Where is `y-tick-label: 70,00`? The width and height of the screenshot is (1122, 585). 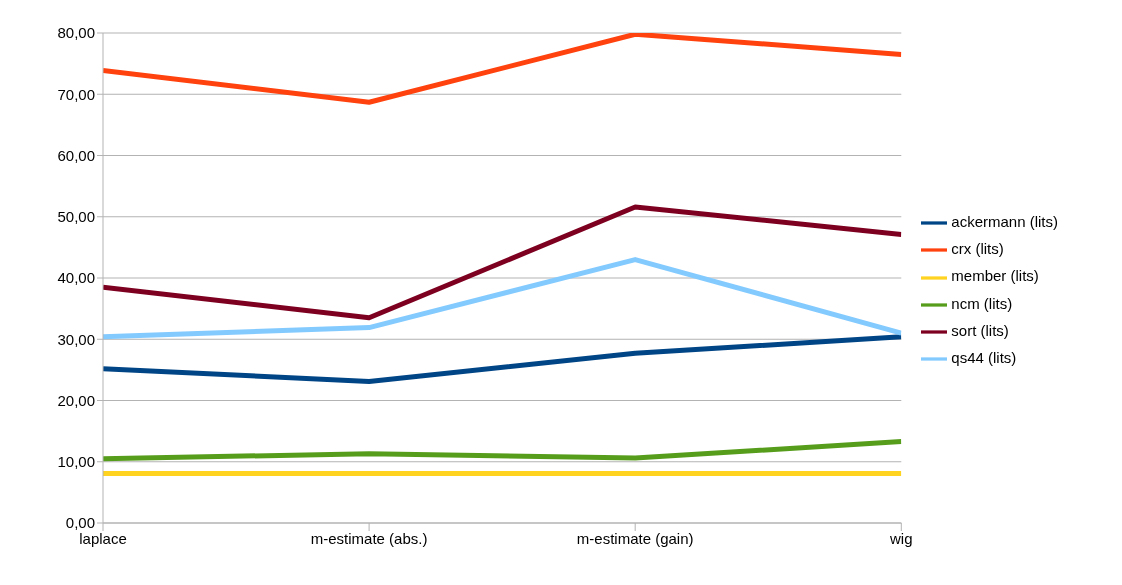
y-tick-label: 70,00 is located at coordinates (76, 94).